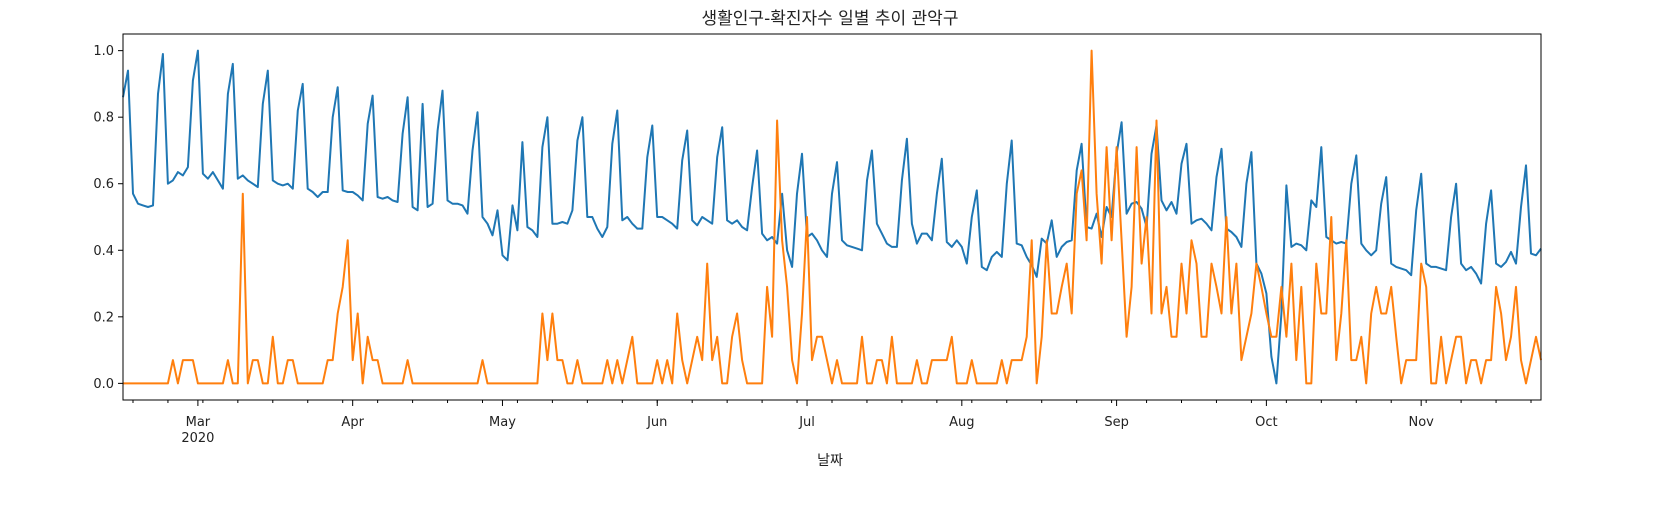  What do you see at coordinates (1116, 422) in the screenshot?
I see `x-tick-label: Sep` at bounding box center [1116, 422].